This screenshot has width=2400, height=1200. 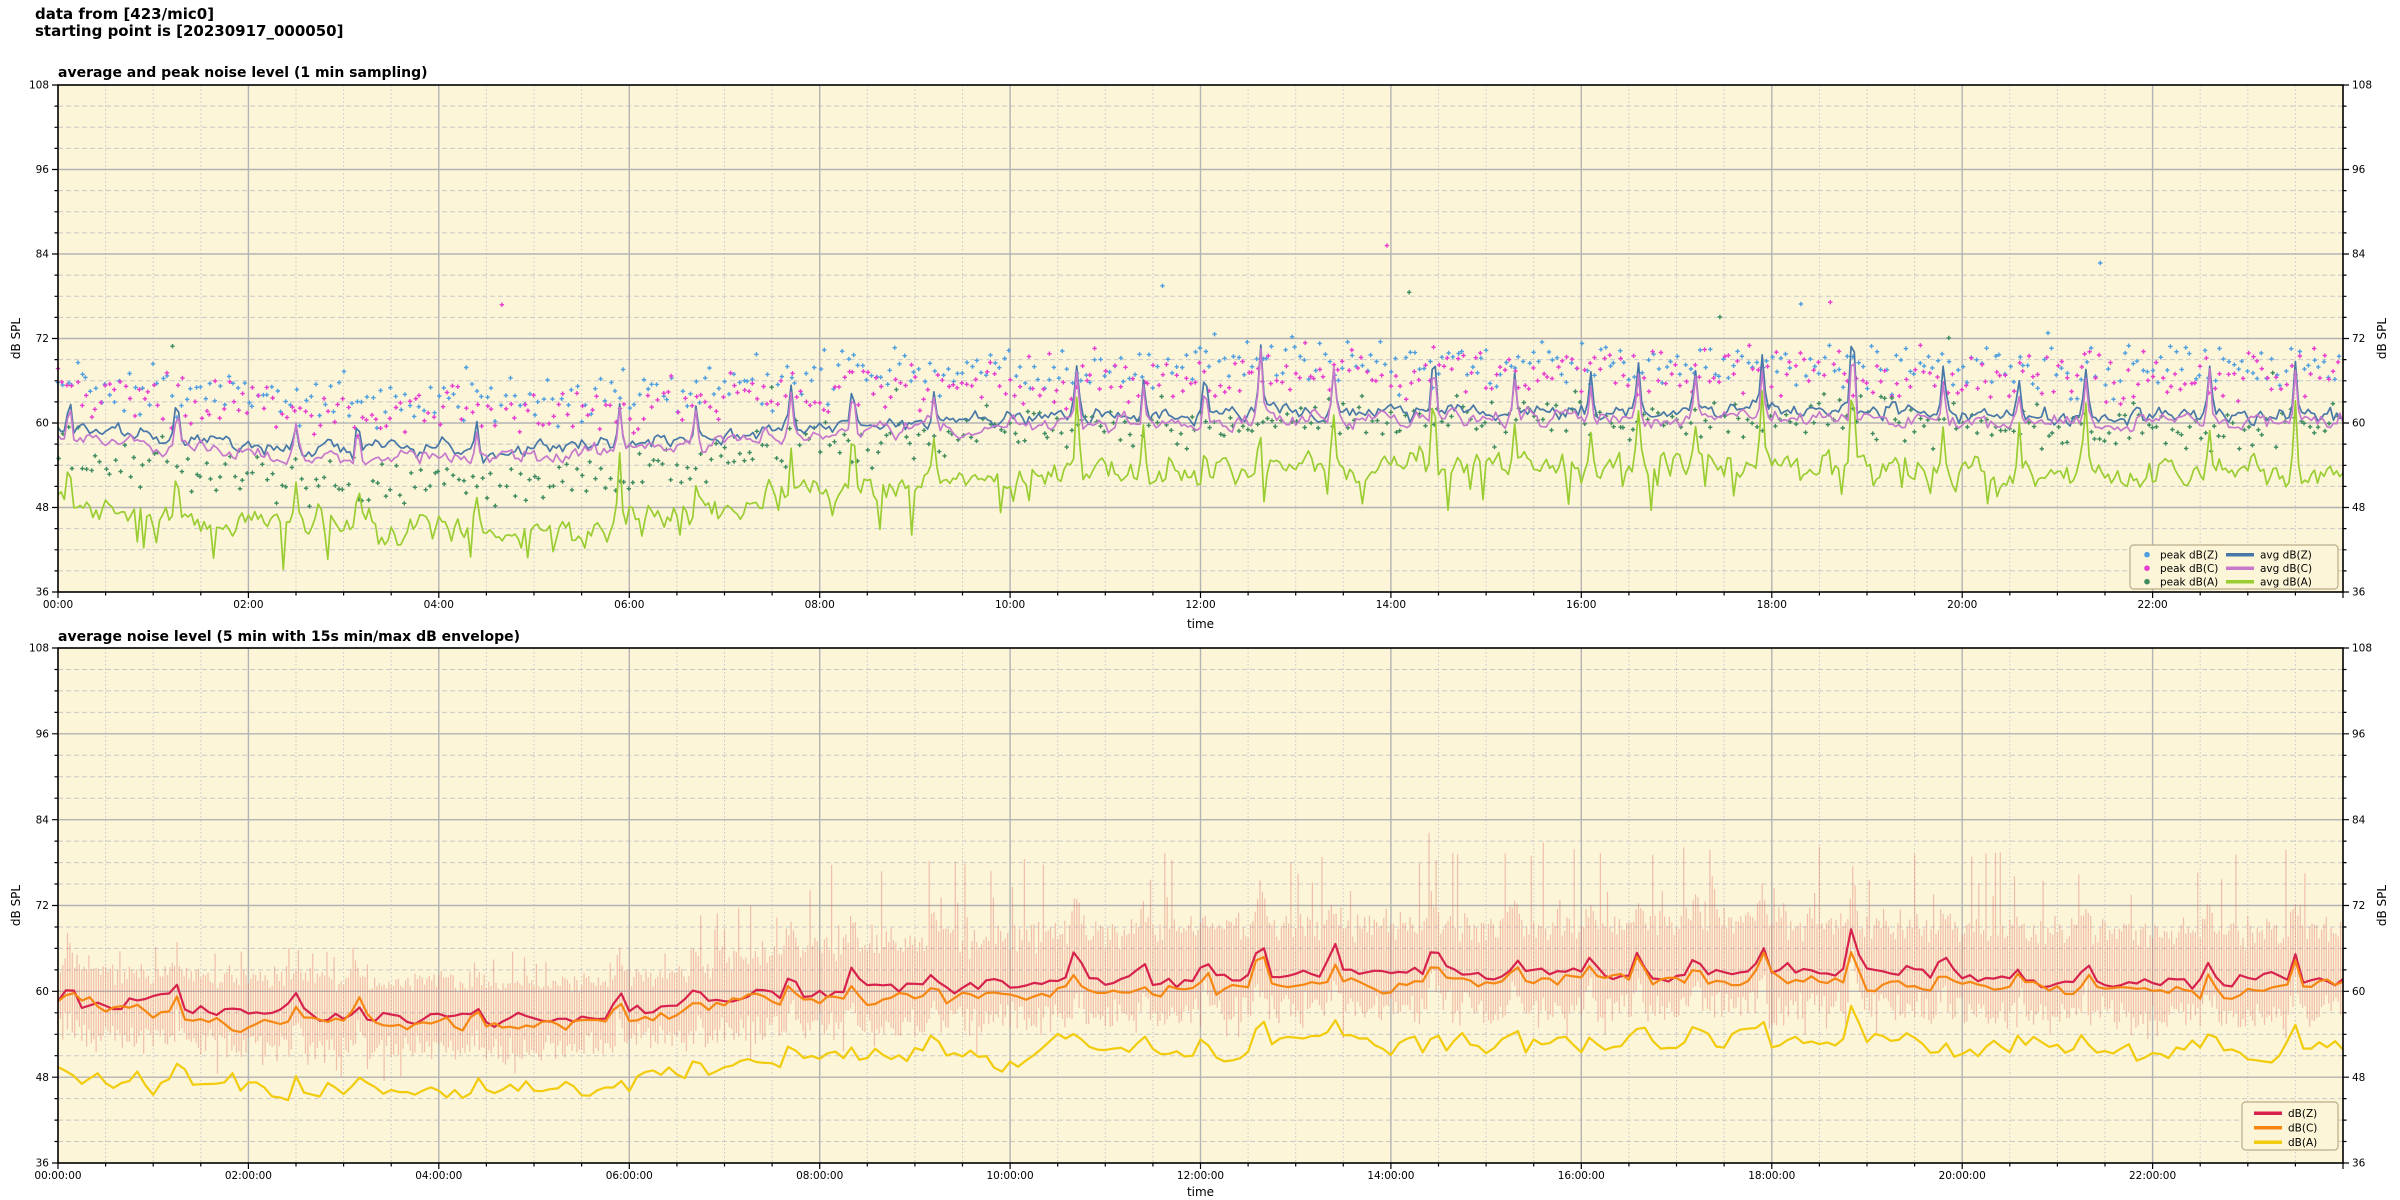 I want to click on x-tick-label: 06:00:00, so click(x=629, y=1176).